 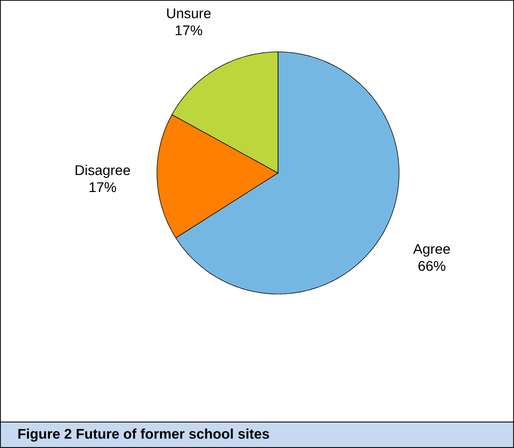 I want to click on slice-label: Disagree, so click(x=103, y=171).